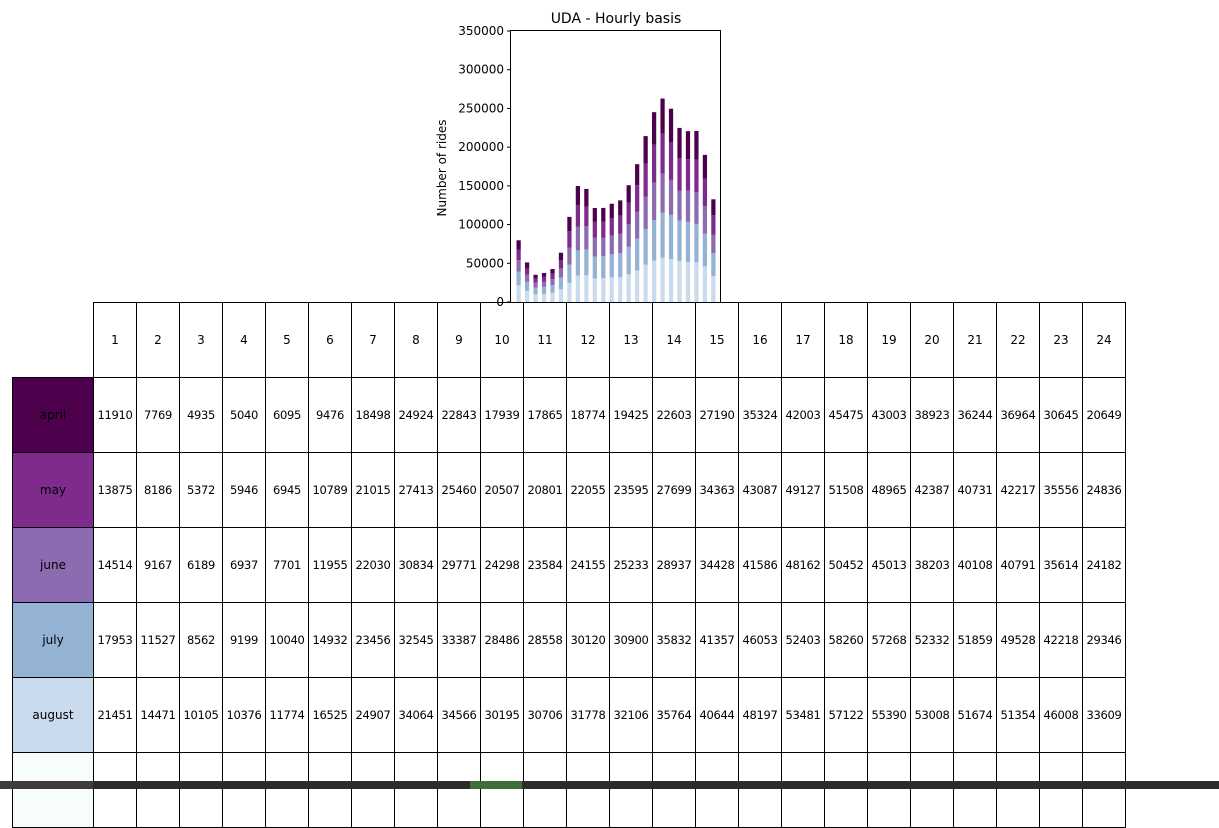  I want to click on table-cell: 30195, so click(502, 715).